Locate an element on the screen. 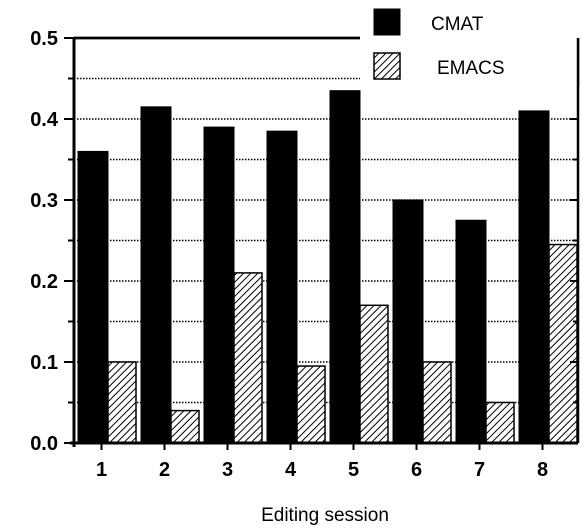 This screenshot has width=582, height=529. legend-label-emacs: EMACS is located at coordinates (471, 68).